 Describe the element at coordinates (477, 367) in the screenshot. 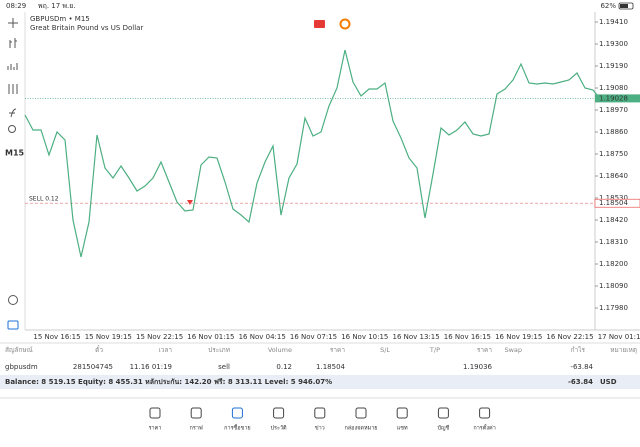

I see `cell-price: 1.19036` at that location.